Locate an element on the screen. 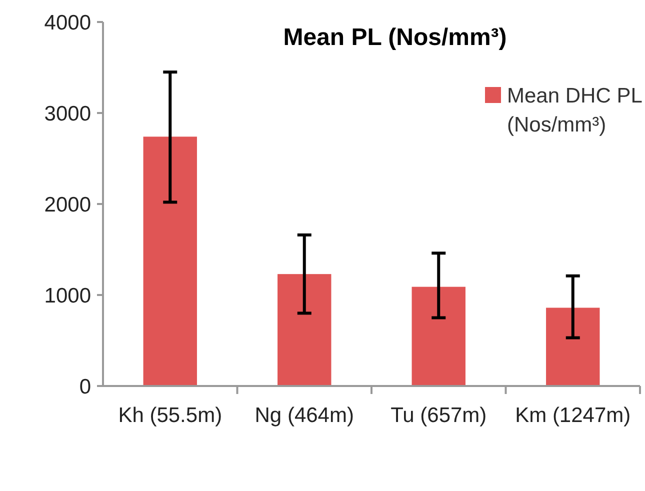  legend-label: Mean DHC PL (Nos/mm³) is located at coordinates (574, 110).